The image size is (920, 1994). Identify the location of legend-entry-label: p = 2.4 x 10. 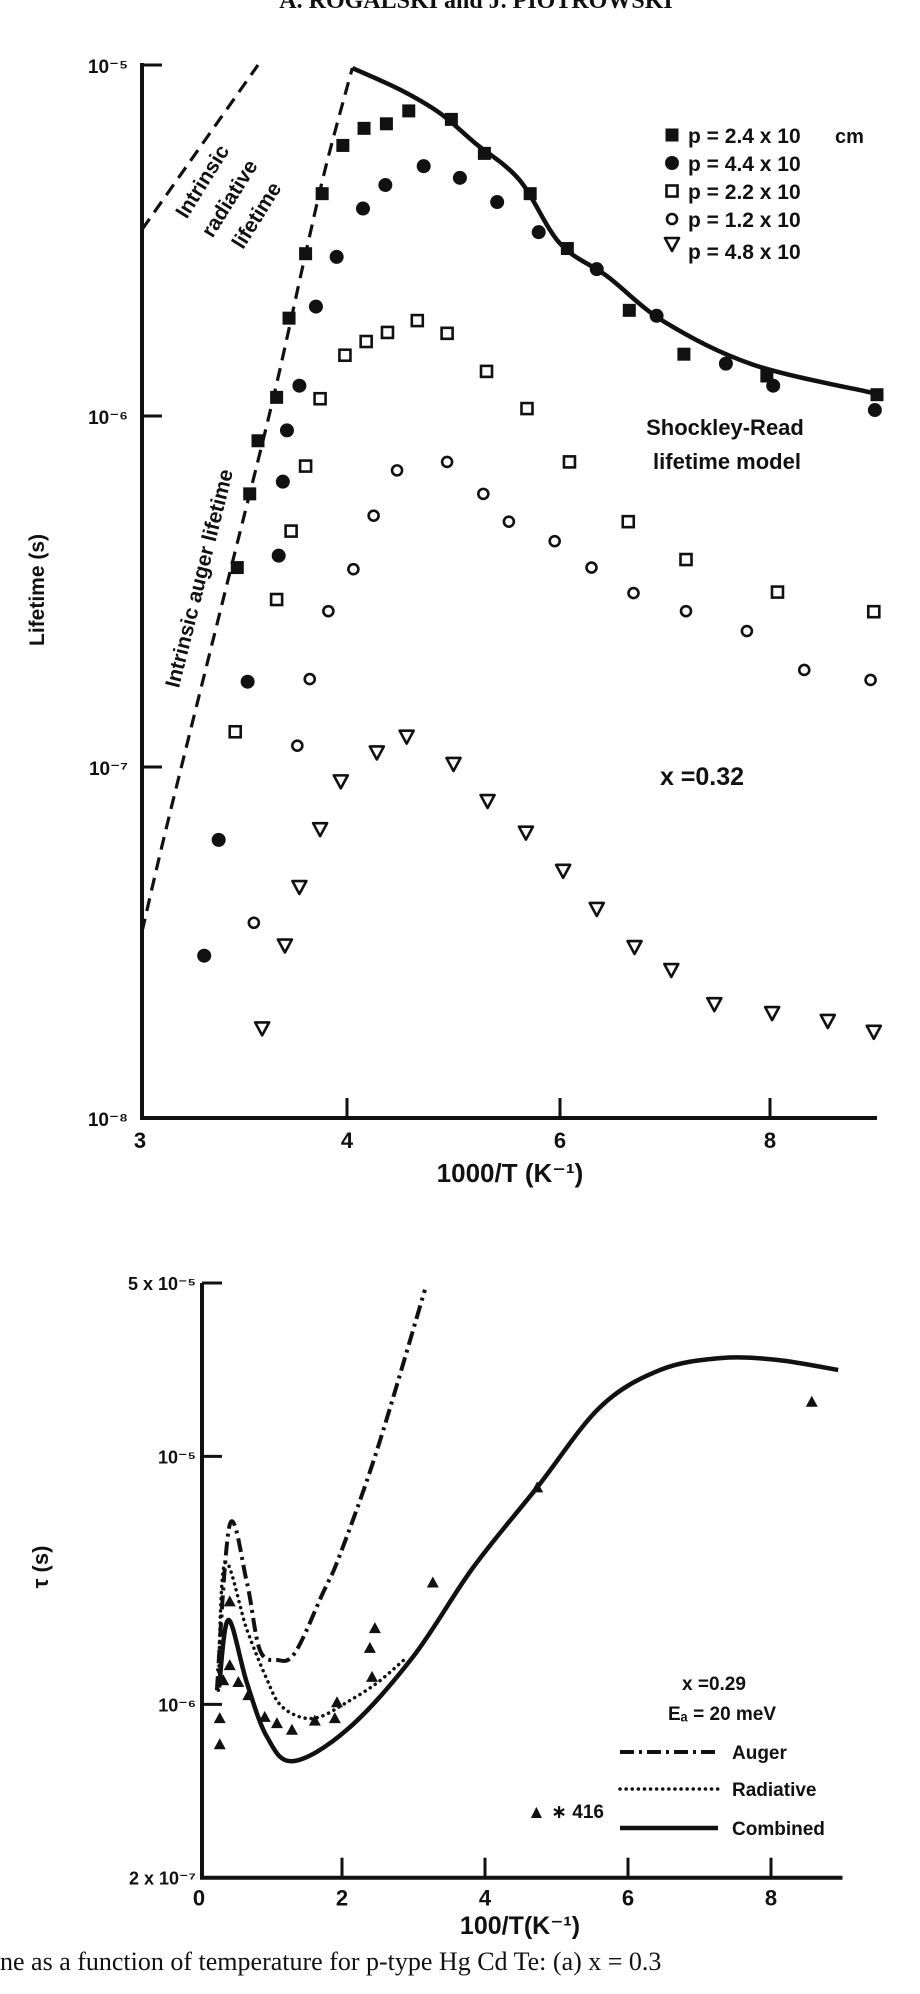
(744, 136).